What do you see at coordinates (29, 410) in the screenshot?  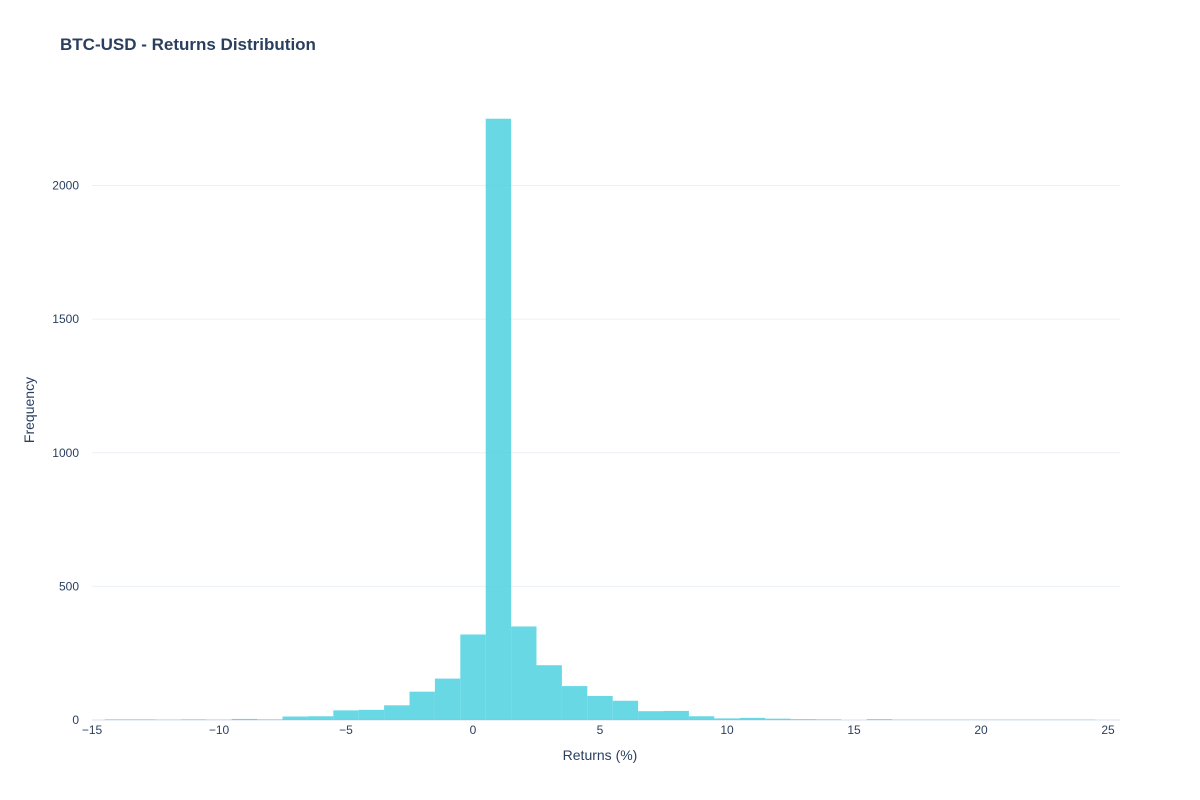 I see `y-axis-label: Frequency` at bounding box center [29, 410].